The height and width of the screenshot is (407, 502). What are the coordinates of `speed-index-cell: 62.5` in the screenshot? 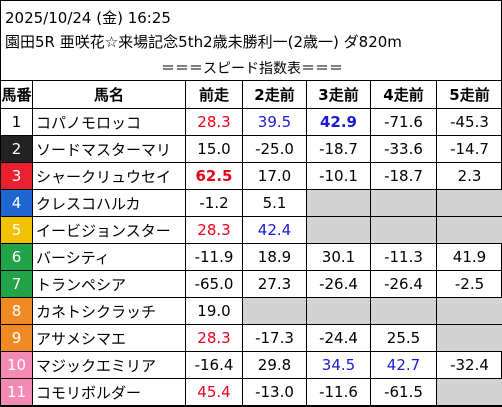 It's located at (214, 176).